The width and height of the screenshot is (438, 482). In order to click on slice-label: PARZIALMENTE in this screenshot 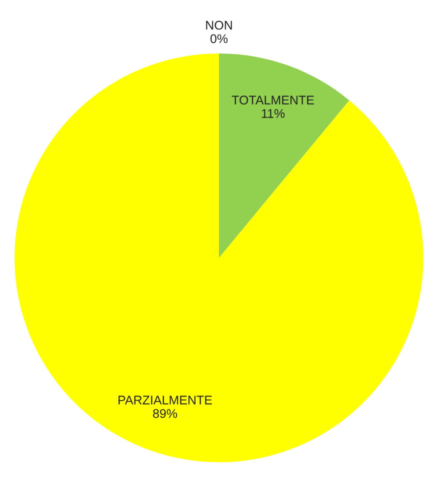, I will do `click(165, 400)`.